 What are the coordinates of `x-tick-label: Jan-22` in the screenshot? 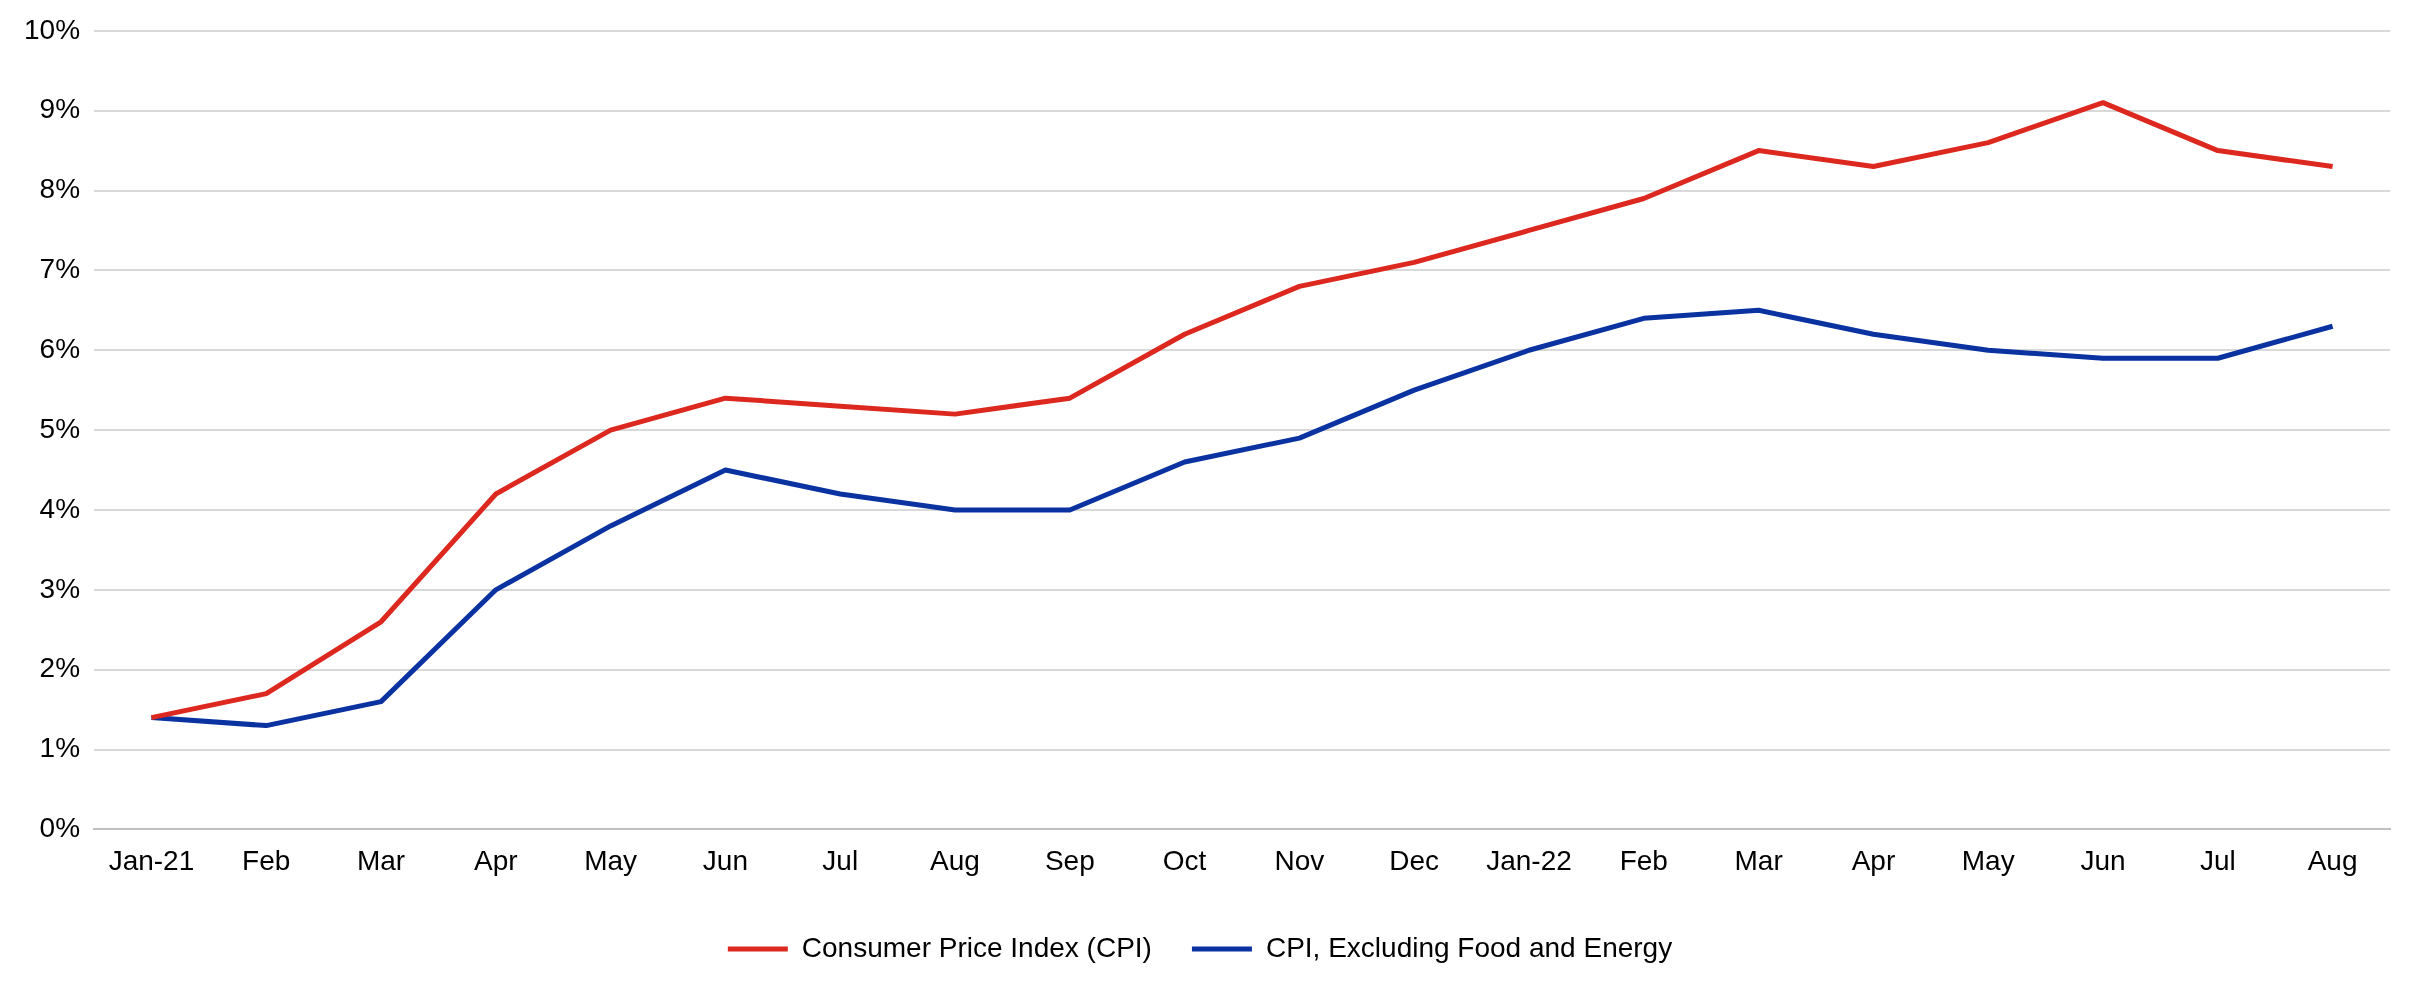 It's located at (1529, 860).